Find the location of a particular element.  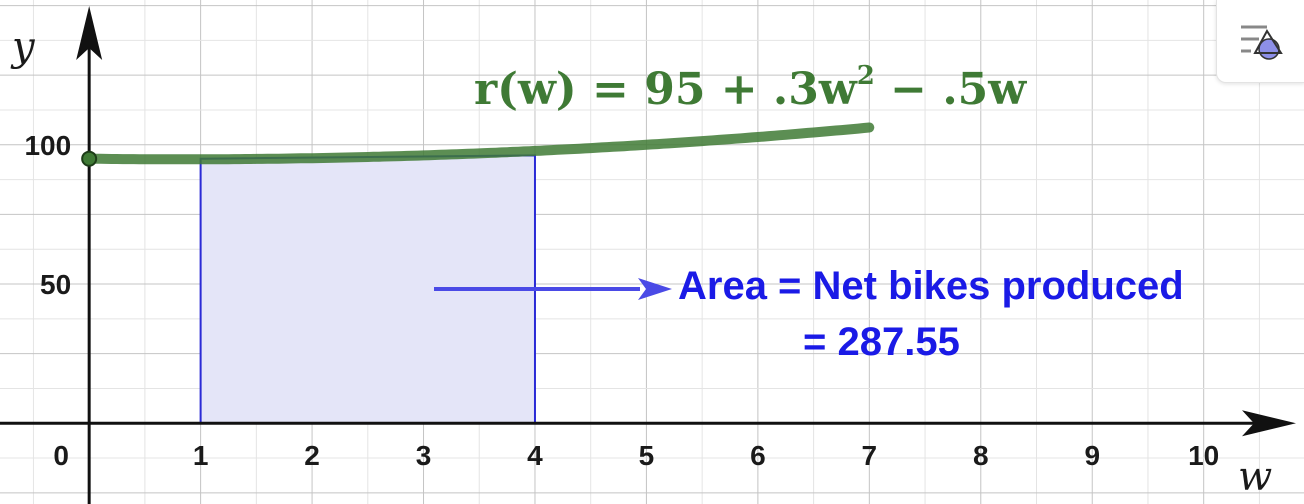

formula-main: r(w) = 95 + .3w is located at coordinates (666, 89).